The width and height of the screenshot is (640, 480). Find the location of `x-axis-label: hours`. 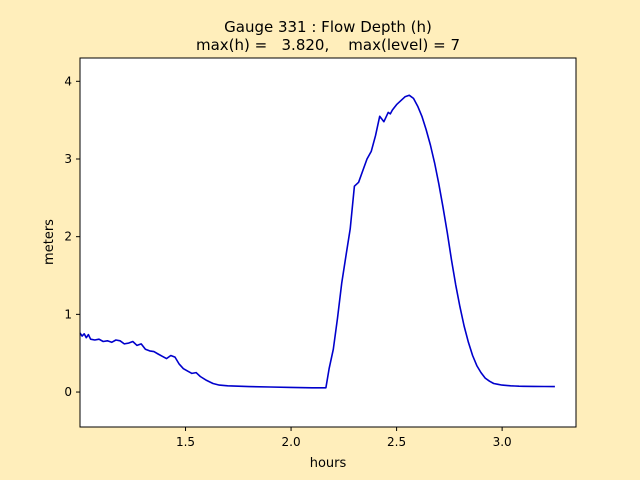

x-axis-label: hours is located at coordinates (328, 463).